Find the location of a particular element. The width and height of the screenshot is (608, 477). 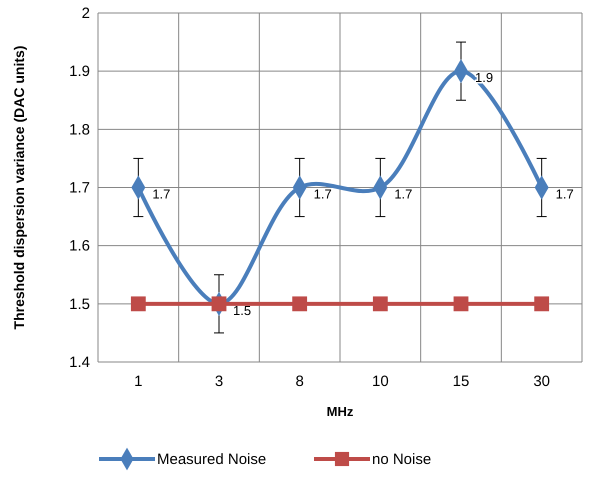

x-tick-label: 30 is located at coordinates (541, 381).